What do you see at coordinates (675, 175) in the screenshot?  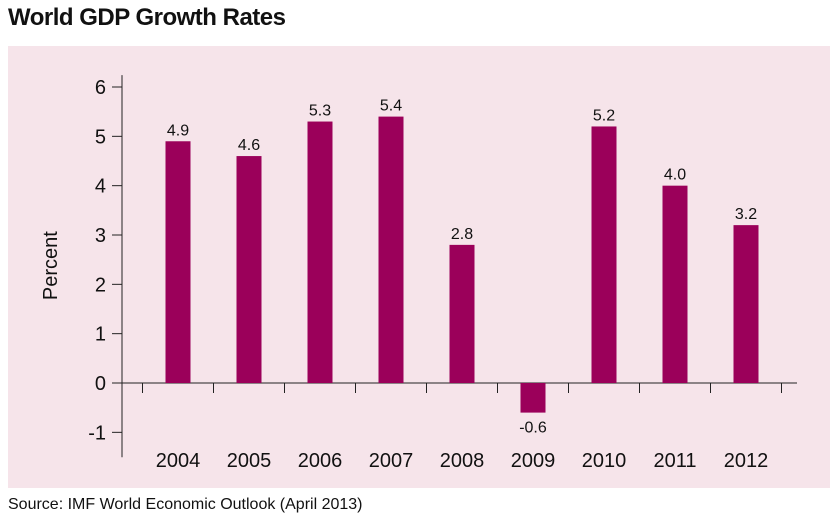 I see `data-label-2011: 4.0` at bounding box center [675, 175].